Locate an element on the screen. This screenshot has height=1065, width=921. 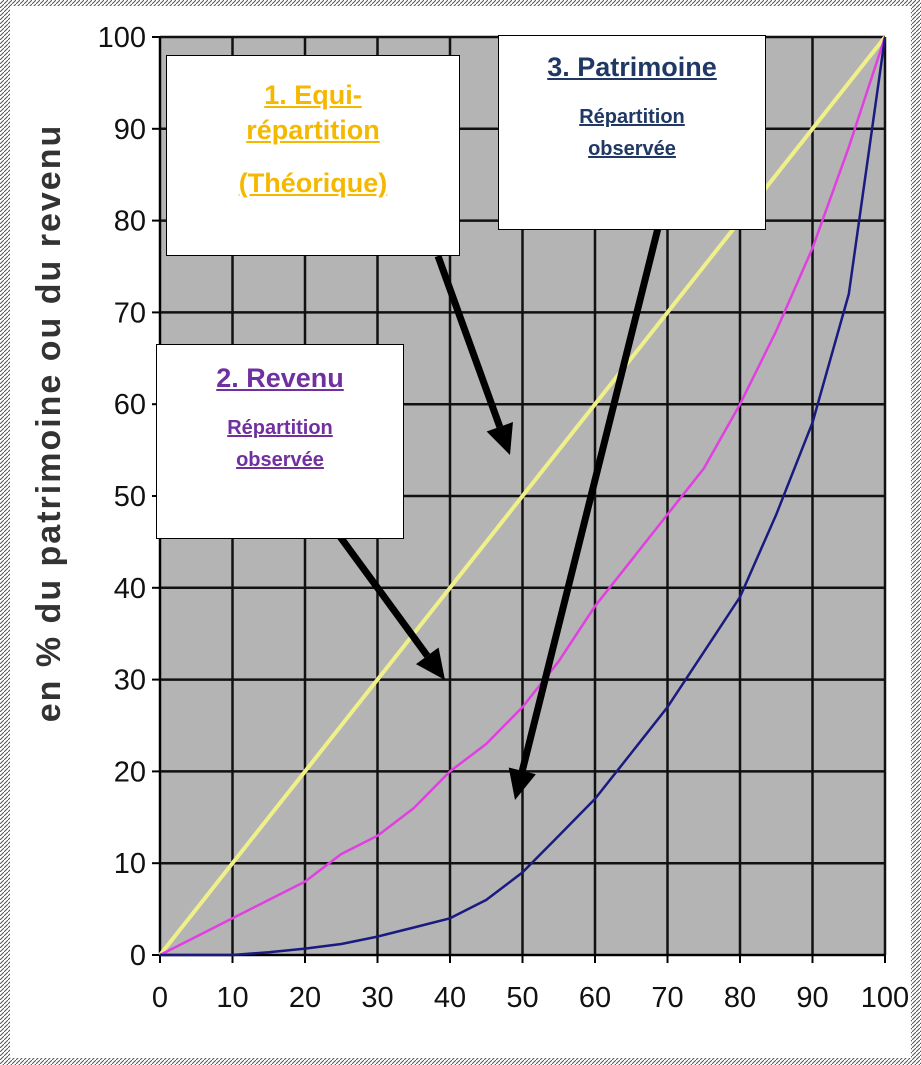
y-tick-label: 100 is located at coordinates (122, 38).